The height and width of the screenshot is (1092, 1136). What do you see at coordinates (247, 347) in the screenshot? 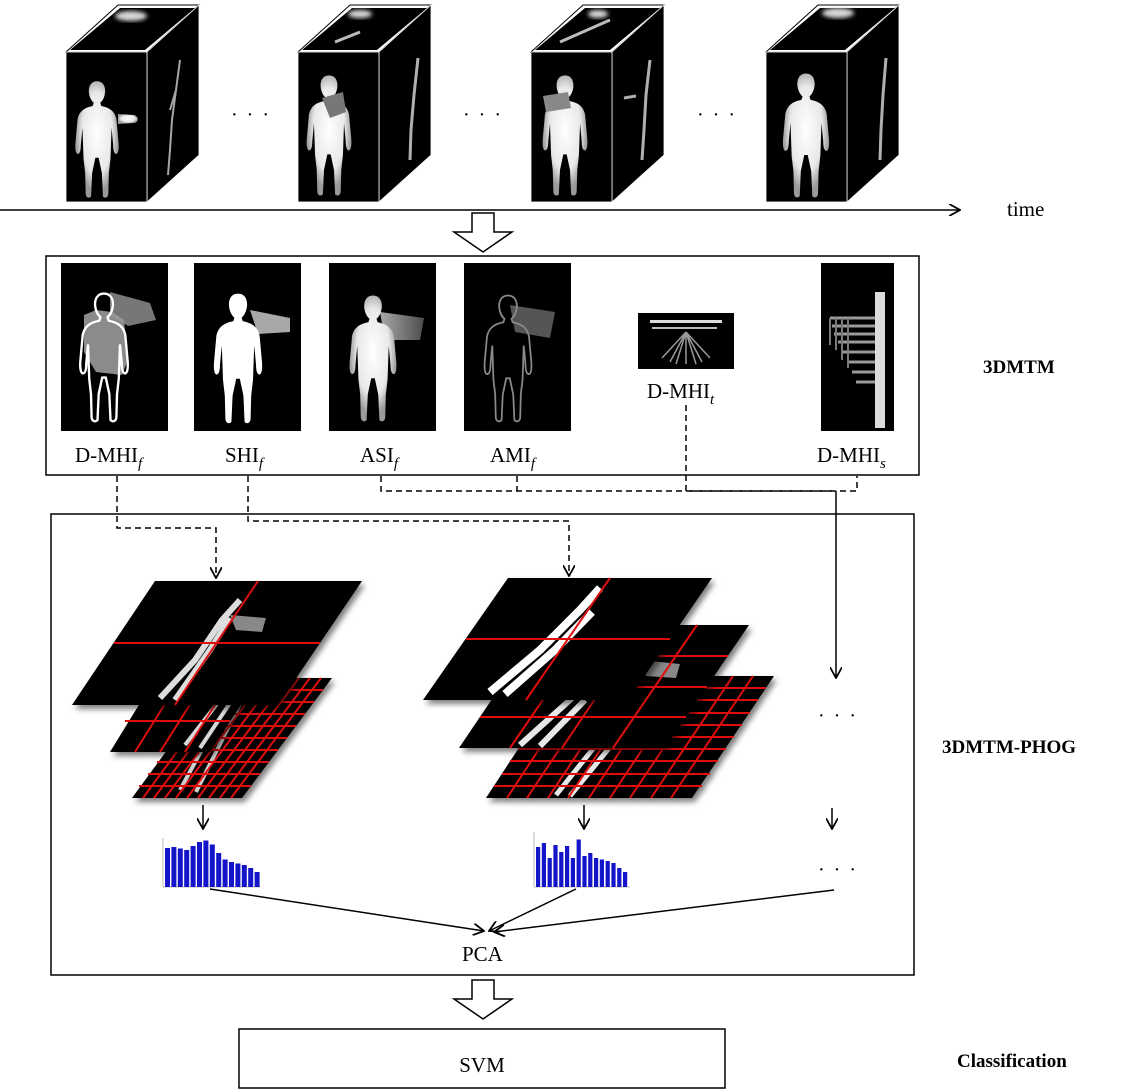
I see `shi-front-image` at bounding box center [247, 347].